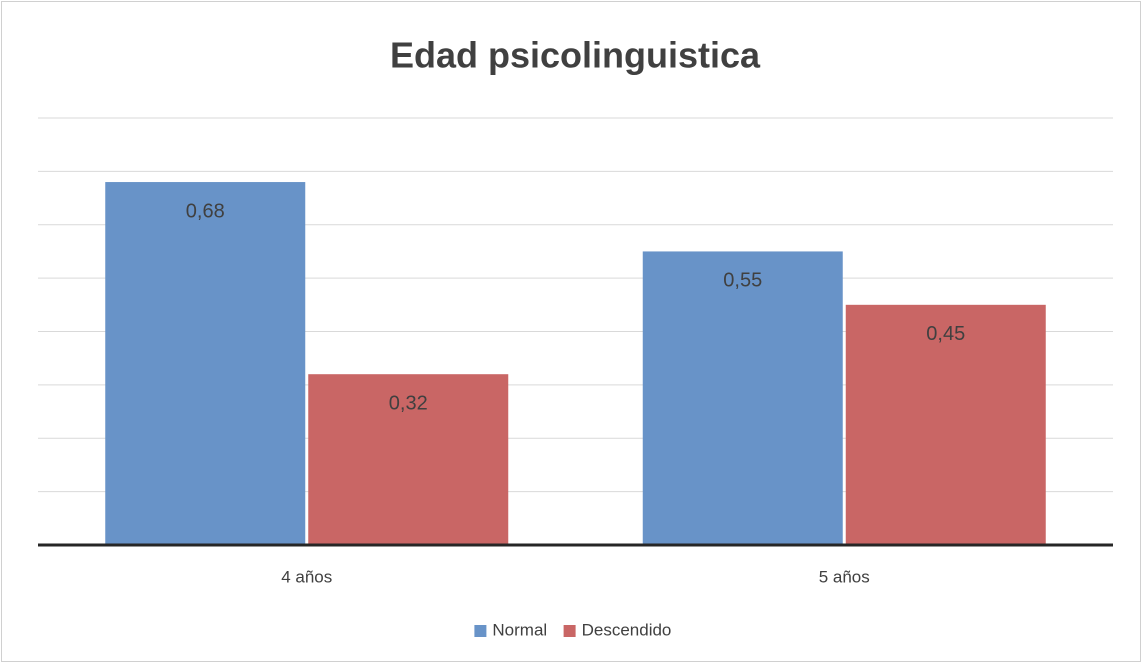 This screenshot has width=1143, height=664. What do you see at coordinates (945, 334) in the screenshot?
I see `data-label: 0,45` at bounding box center [945, 334].